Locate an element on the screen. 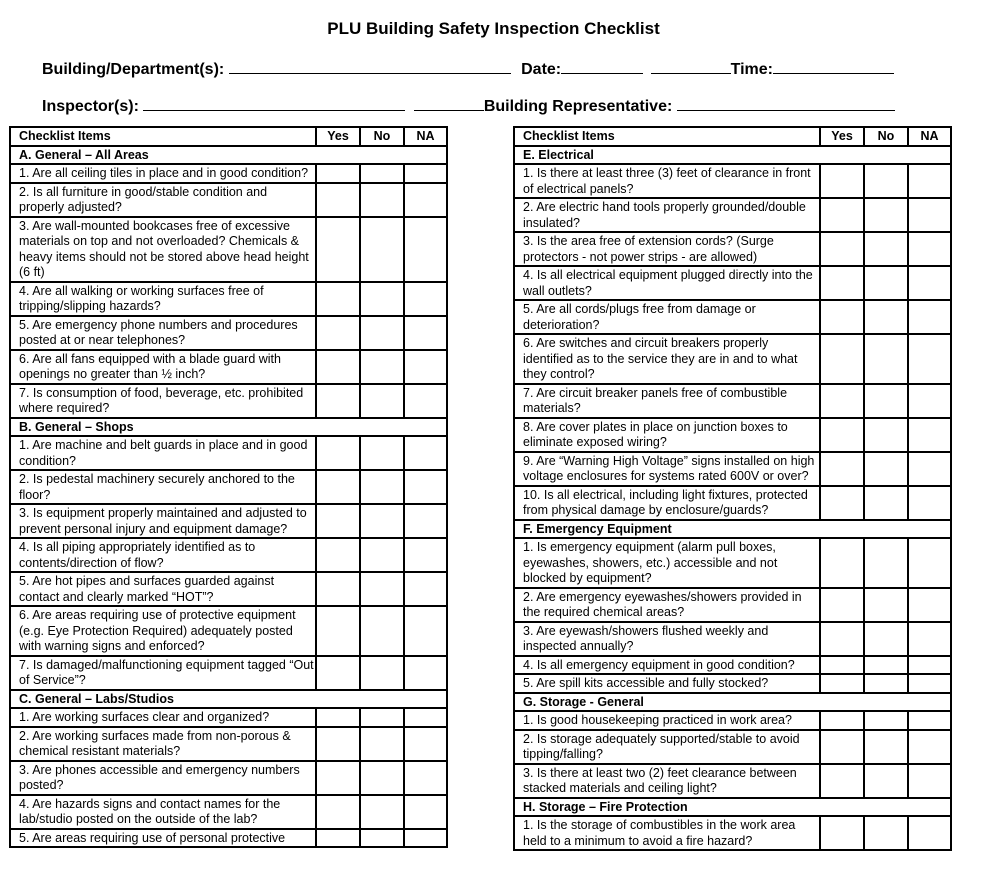 The image size is (987, 877). inspector-field is located at coordinates (274, 103).